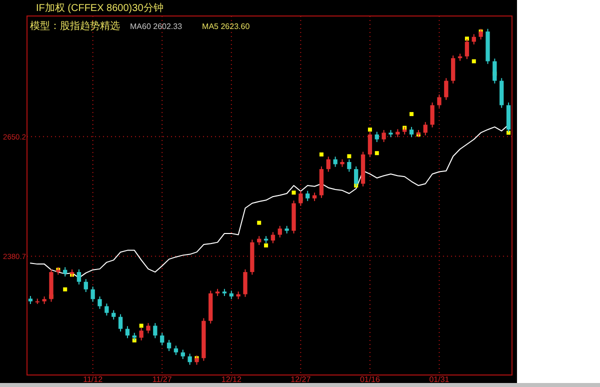 This screenshot has height=387, width=600. What do you see at coordinates (162, 379) in the screenshot?
I see `x-tick-label: 11/27` at bounding box center [162, 379].